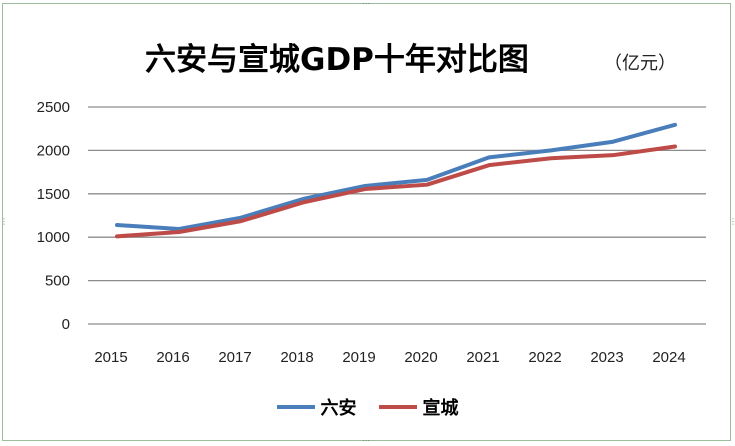 The width and height of the screenshot is (735, 446). What do you see at coordinates (366, 4) in the screenshot?
I see `resize-handle-top: ⋯` at bounding box center [366, 4].